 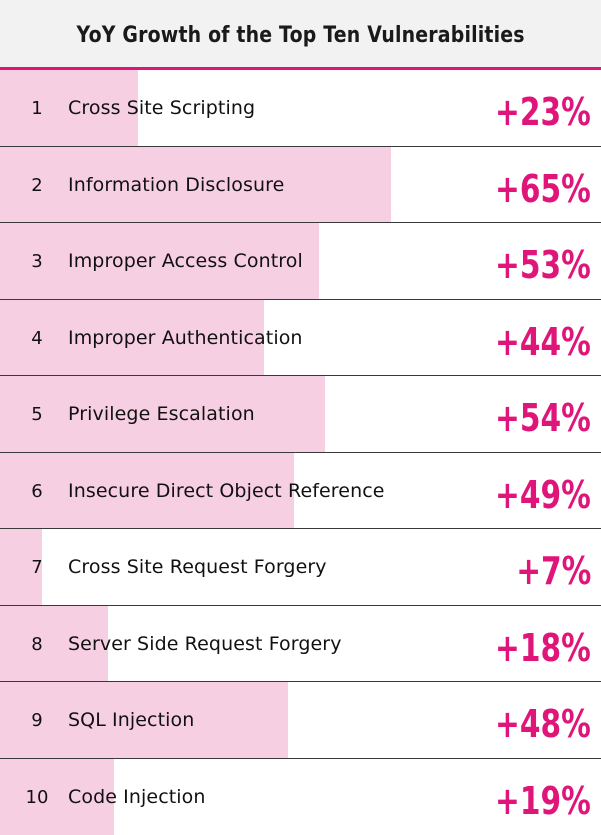 What do you see at coordinates (37, 338) in the screenshot?
I see `rank-number: 4` at bounding box center [37, 338].